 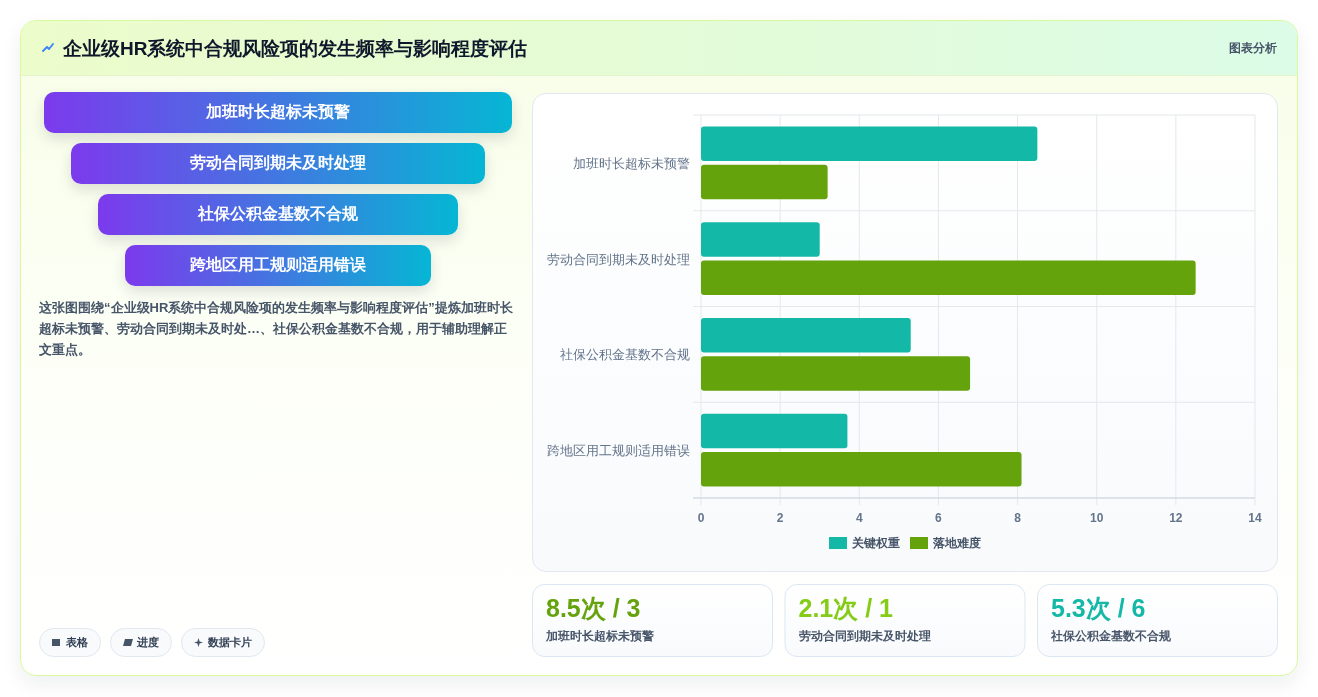 What do you see at coordinates (625, 355) in the screenshot?
I see `y-tick-label: 社保公积金基数不合规` at bounding box center [625, 355].